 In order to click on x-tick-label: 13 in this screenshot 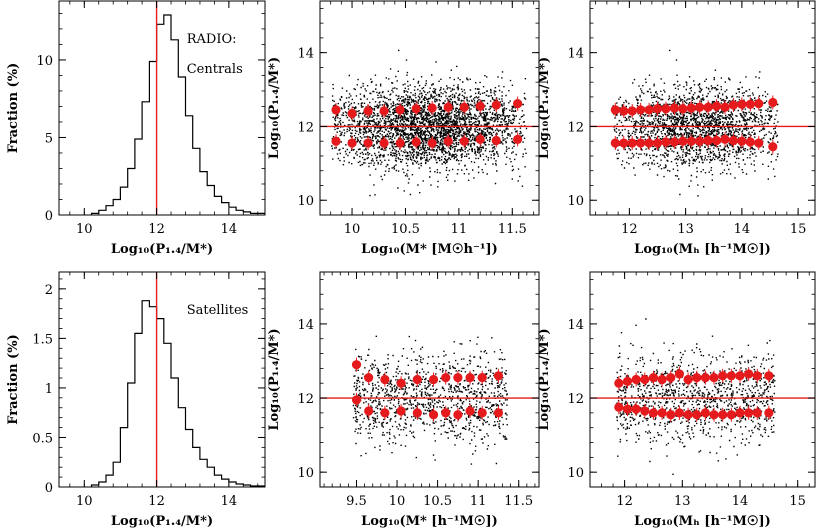, I will do `click(685, 229)`.